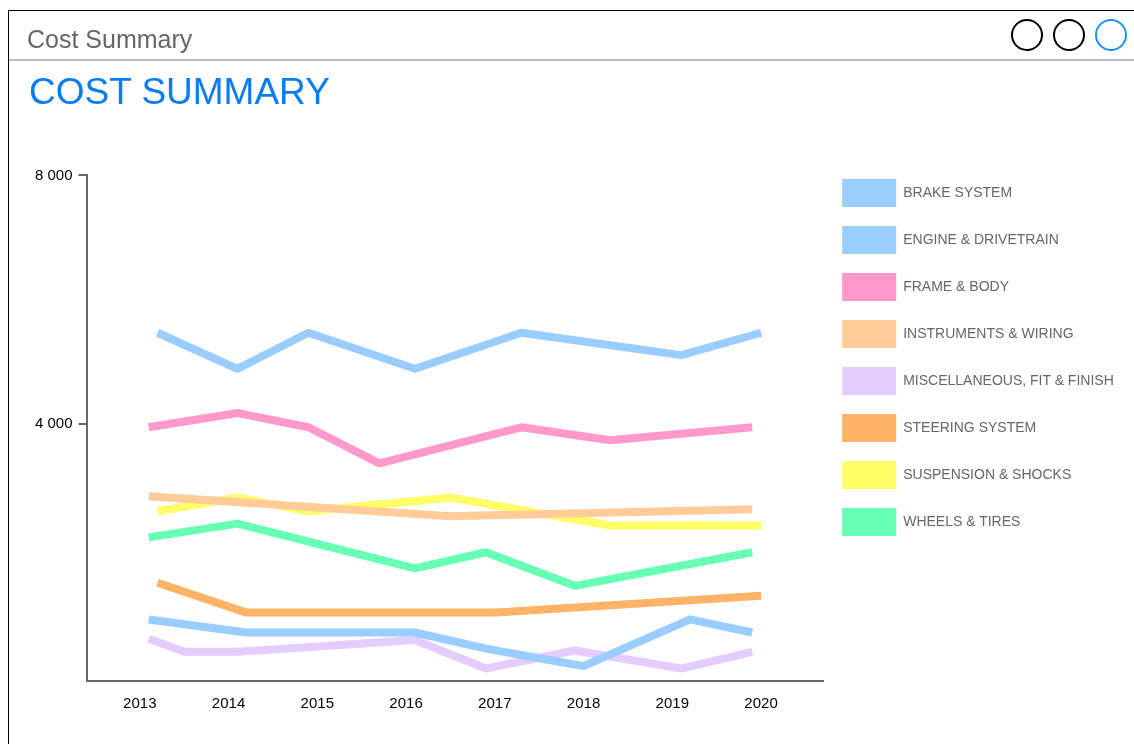 The height and width of the screenshot is (744, 1134). Describe the element at coordinates (1008, 379) in the screenshot. I see `legend-label: MISCELLANEOUS, FIT & FINISH` at that location.